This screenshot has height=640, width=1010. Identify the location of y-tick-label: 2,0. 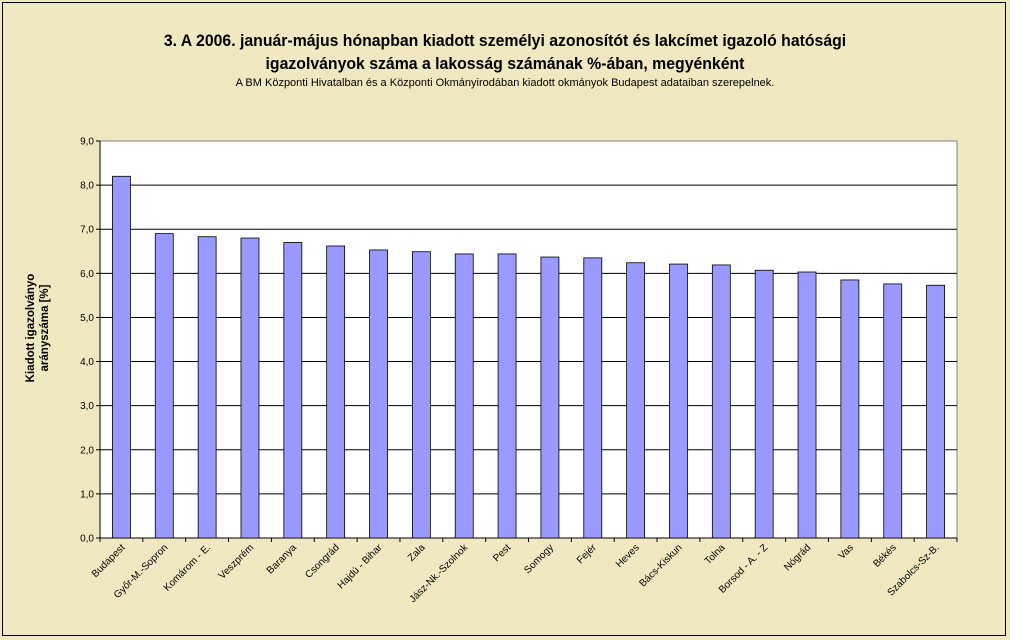
(87, 450).